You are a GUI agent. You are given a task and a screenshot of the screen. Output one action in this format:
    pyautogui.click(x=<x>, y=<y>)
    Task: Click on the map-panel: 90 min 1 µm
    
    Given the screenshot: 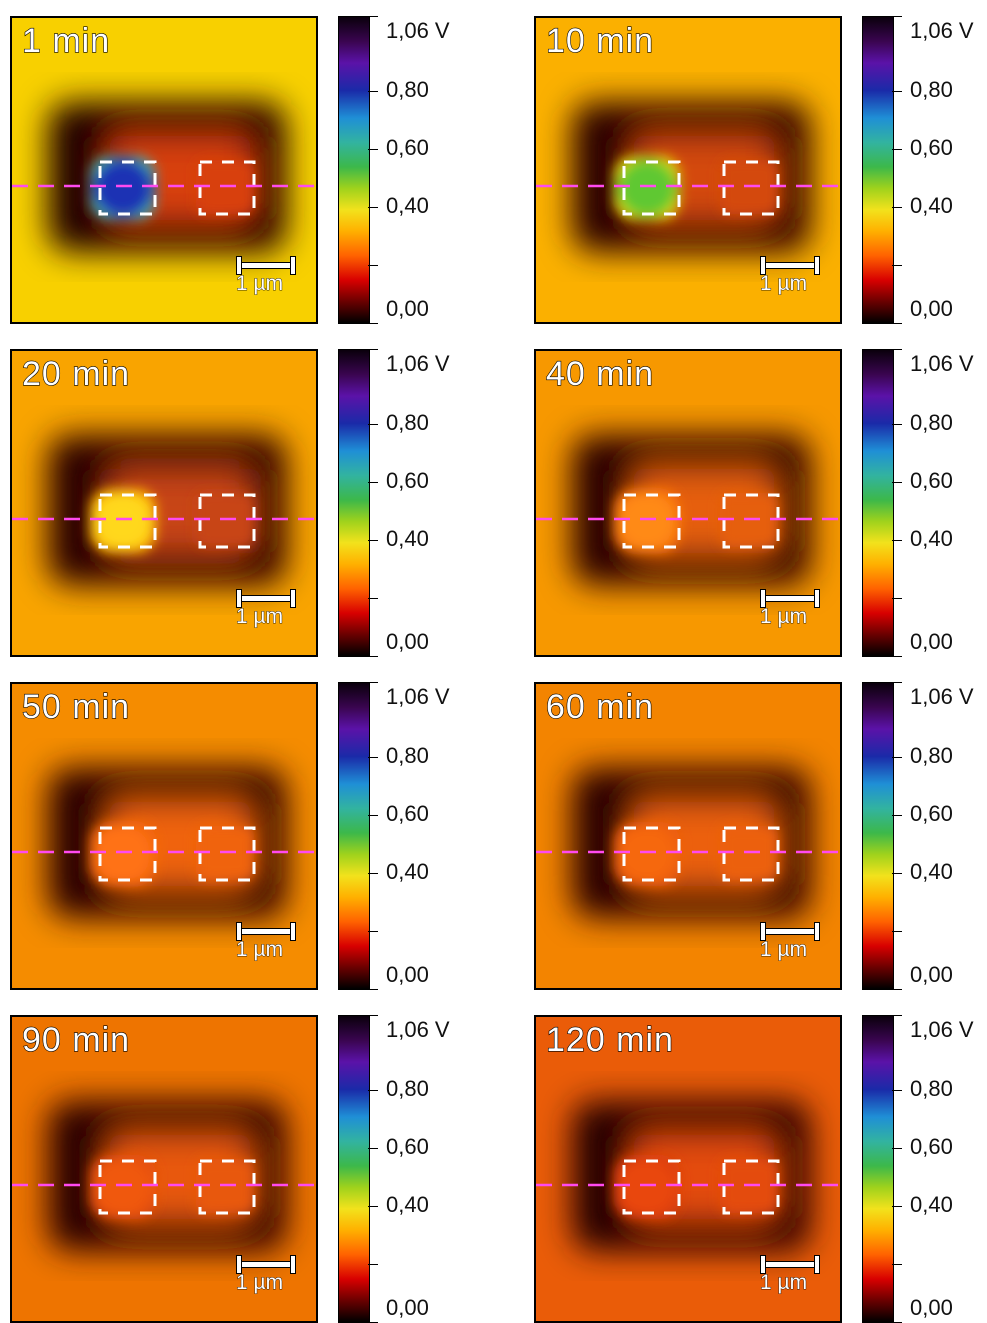 What is the action you would take?
    pyautogui.click(x=164, y=1169)
    